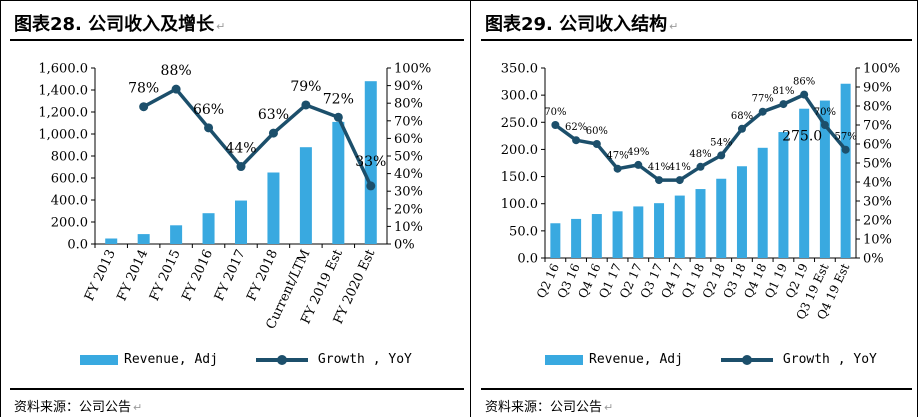 Image resolution: width=918 pixels, height=417 pixels. I want to click on source-rule-right, so click(696, 389).